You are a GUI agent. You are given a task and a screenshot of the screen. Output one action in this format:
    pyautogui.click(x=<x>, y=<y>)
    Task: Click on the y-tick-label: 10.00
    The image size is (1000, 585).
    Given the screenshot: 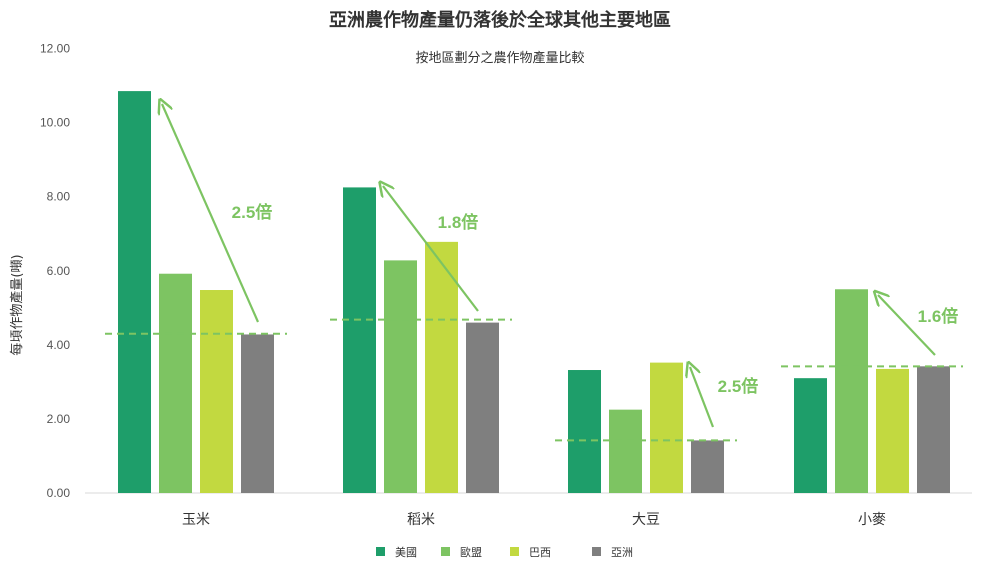 What is the action you would take?
    pyautogui.click(x=55, y=123)
    